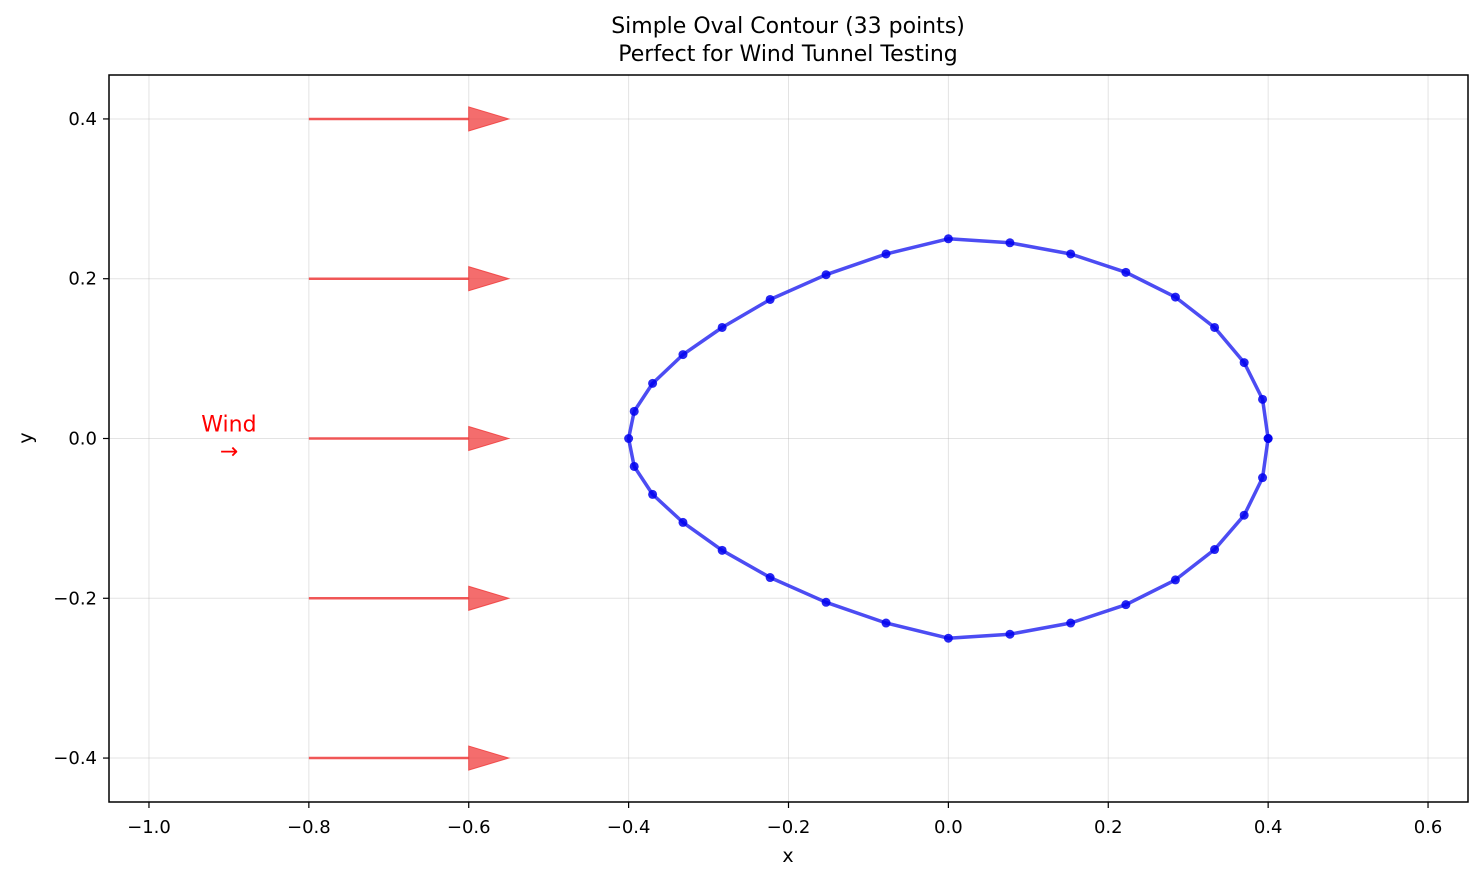 The height and width of the screenshot is (881, 1484). I want to click on y-axis-ticks: −0.4 −0.2 0.0 0.2 0.4, so click(81, 439).